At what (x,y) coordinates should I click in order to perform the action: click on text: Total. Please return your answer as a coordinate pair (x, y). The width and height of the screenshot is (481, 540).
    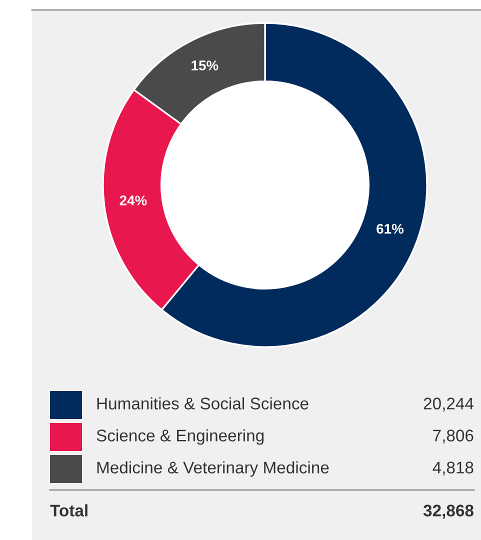
    Looking at the image, I should click on (69, 510).